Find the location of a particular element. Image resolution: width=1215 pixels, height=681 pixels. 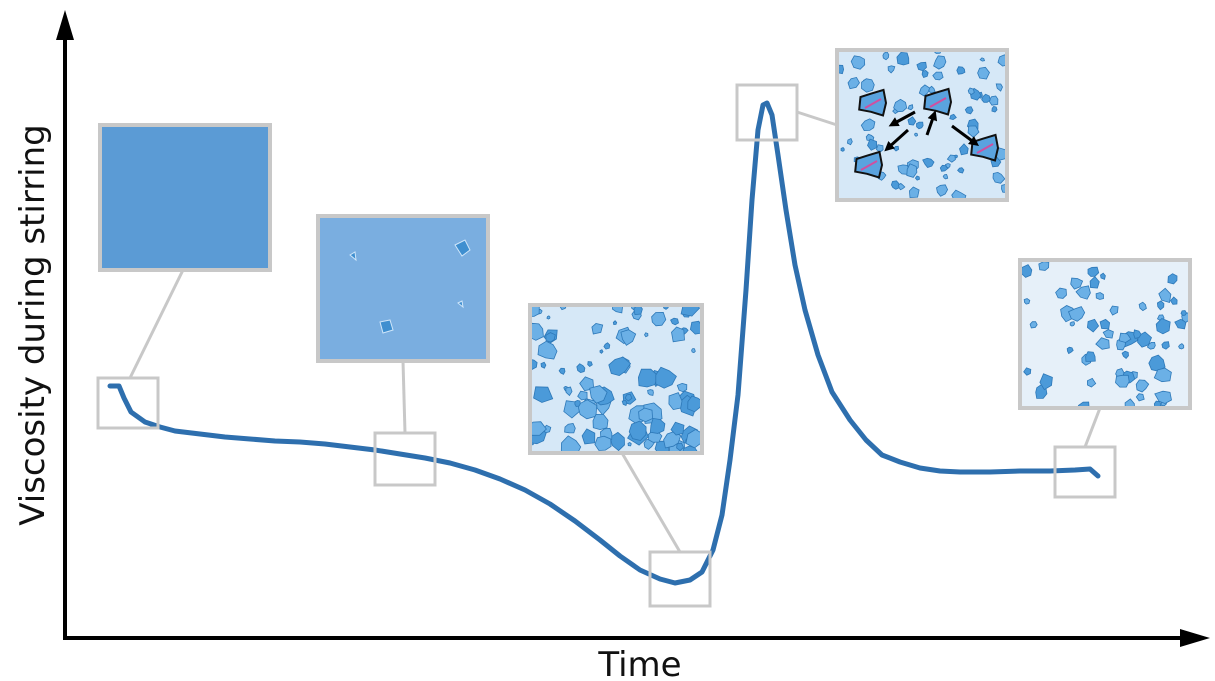

y-axis-label: Viscosity during stirring is located at coordinates (33, 325).